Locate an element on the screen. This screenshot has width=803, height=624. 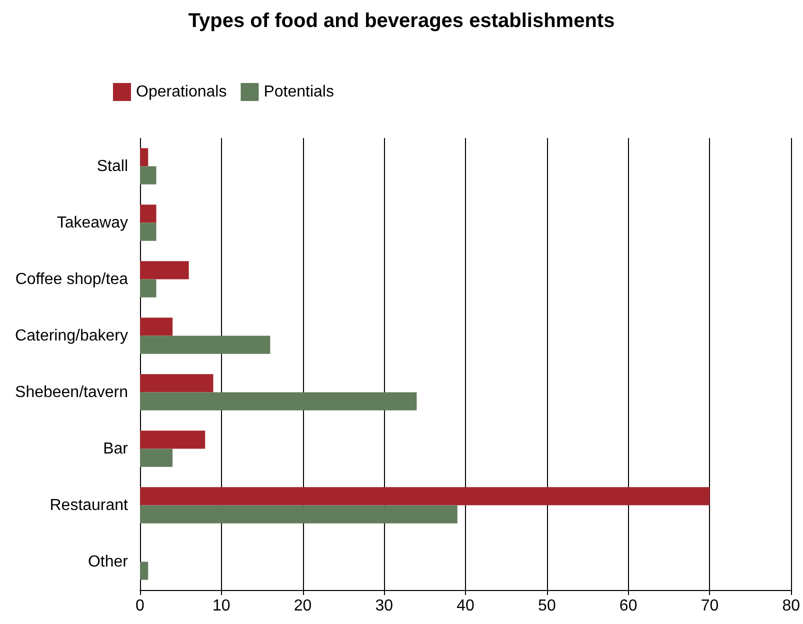
x-tick-label: 80 is located at coordinates (791, 606).